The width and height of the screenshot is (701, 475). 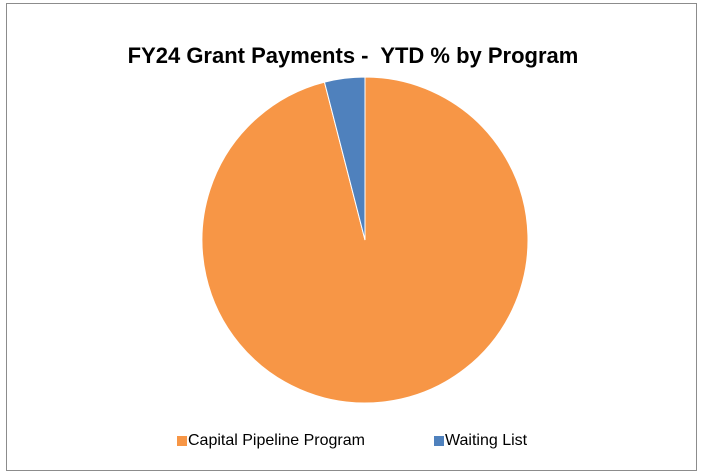 What do you see at coordinates (344, 158) in the screenshot?
I see `pie-slice` at bounding box center [344, 158].